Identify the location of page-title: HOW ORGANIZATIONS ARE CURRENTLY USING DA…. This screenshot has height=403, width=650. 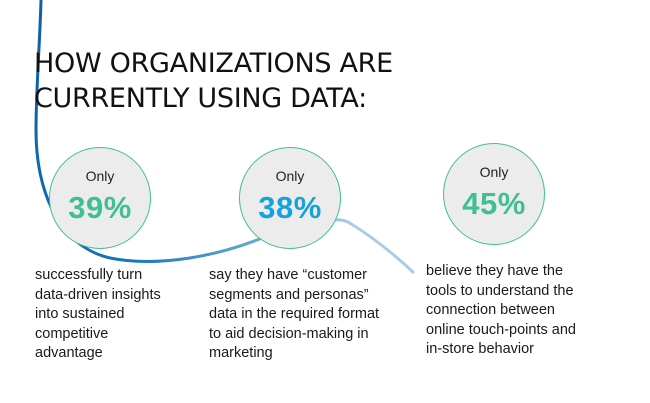
(314, 81).